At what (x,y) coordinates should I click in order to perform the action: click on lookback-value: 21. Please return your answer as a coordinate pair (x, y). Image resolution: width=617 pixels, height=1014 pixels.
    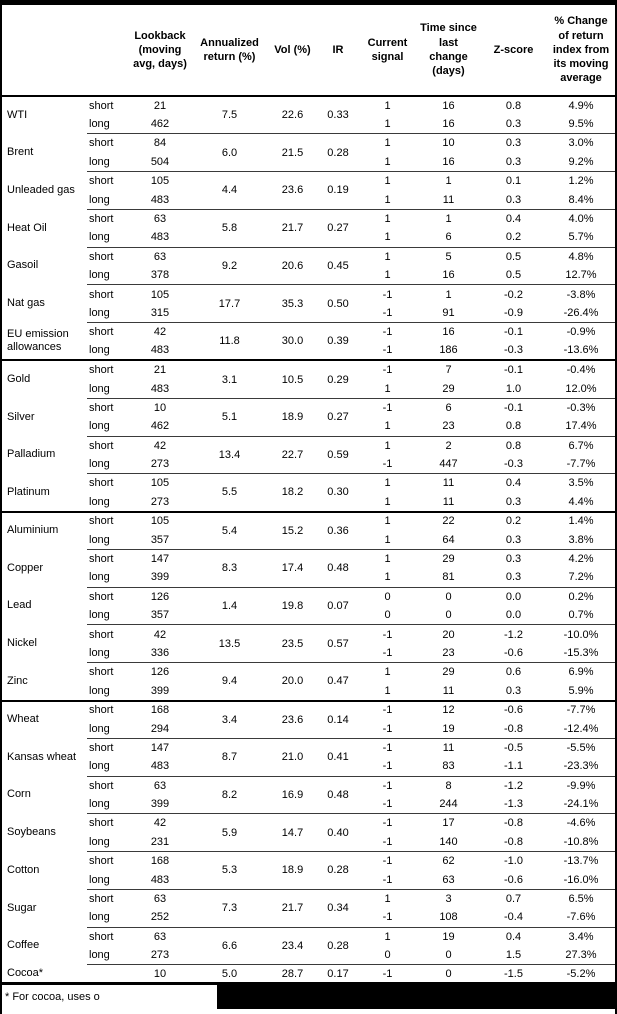
    Looking at the image, I should click on (160, 105).